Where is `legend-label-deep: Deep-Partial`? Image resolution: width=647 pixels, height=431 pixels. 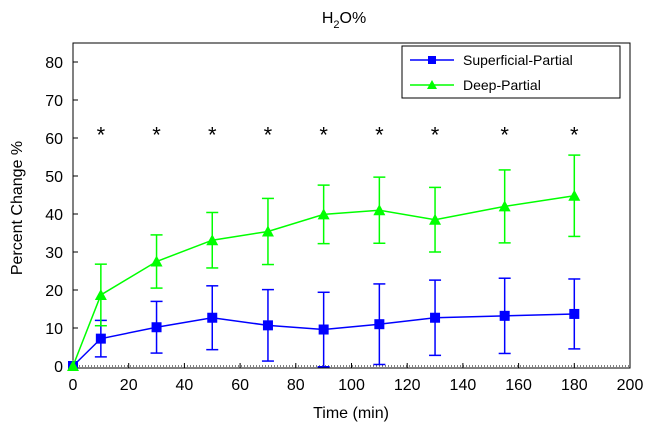 legend-label-deep: Deep-Partial is located at coordinates (502, 85).